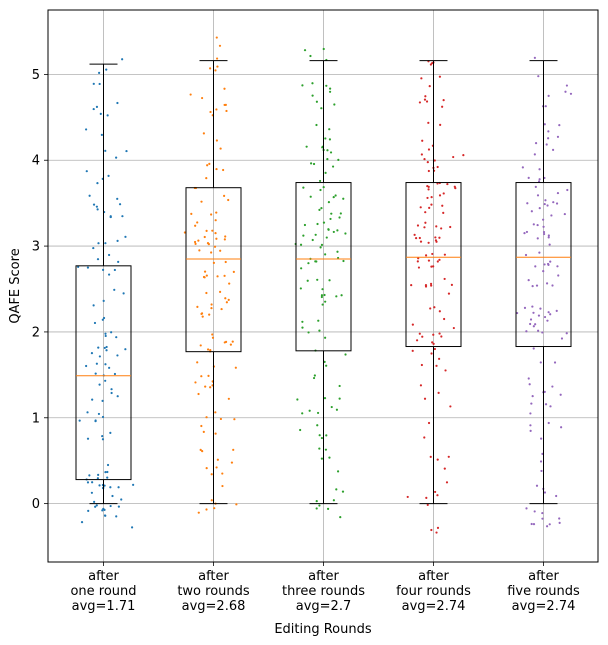 This screenshot has height=645, width=608. Describe the element at coordinates (36, 332) in the screenshot. I see `y-tick-label: 2` at that location.